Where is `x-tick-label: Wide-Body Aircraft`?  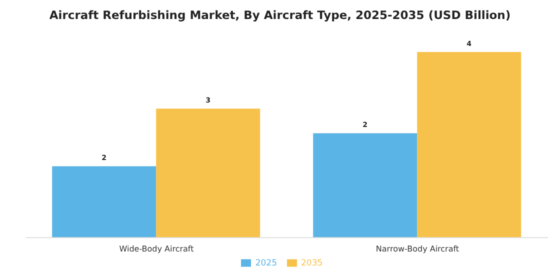
x-tick-label: Wide-Body Aircraft is located at coordinates (156, 249).